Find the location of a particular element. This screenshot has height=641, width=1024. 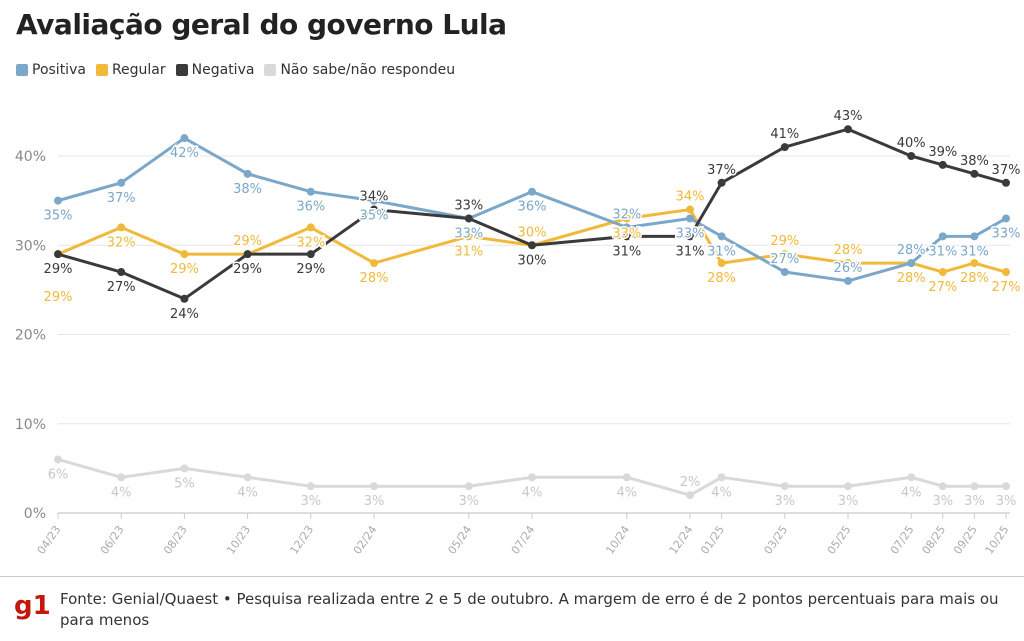

x-tick-label: 05/25 is located at coordinates (839, 539).